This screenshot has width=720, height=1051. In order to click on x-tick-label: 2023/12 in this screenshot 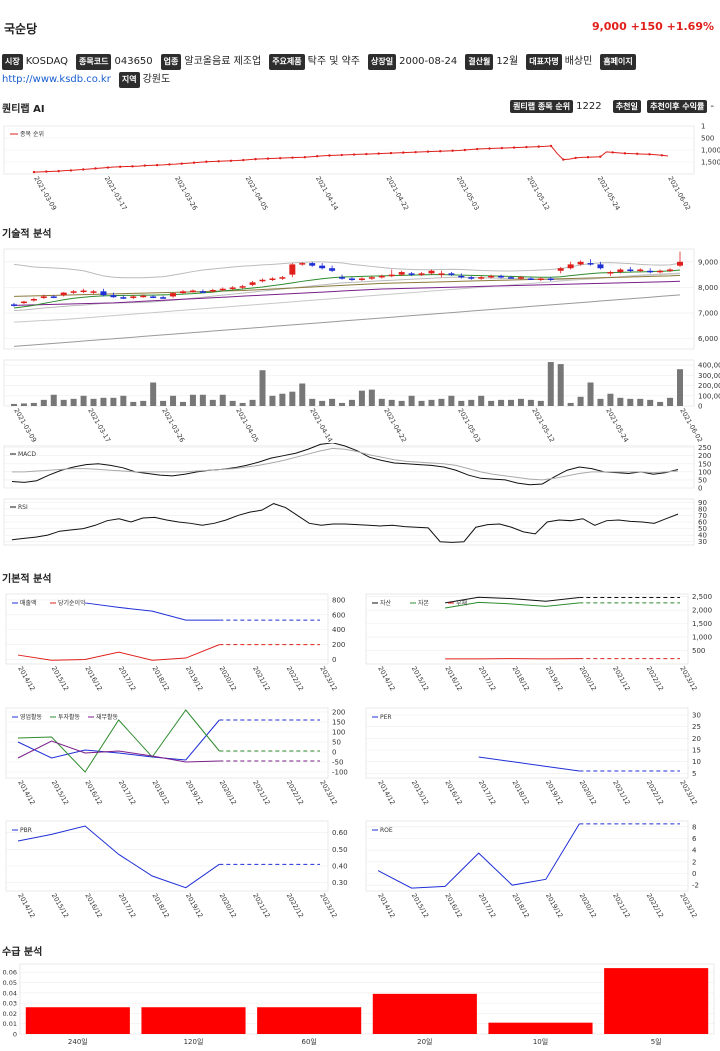, I will do `click(688, 792)`.